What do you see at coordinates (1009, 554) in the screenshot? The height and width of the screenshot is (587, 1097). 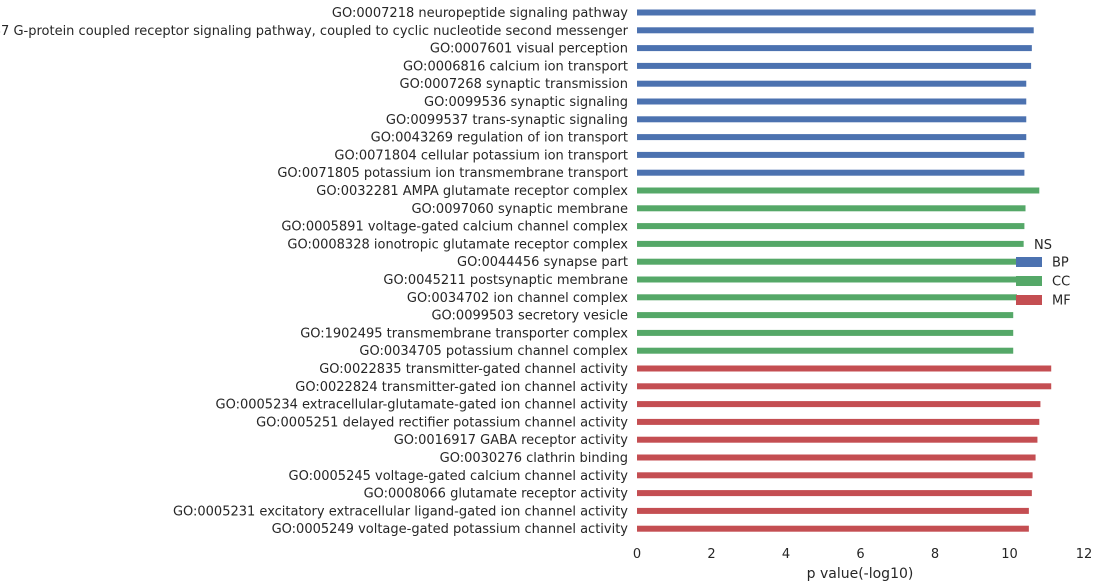 I see `x-tick-label: 10` at bounding box center [1009, 554].